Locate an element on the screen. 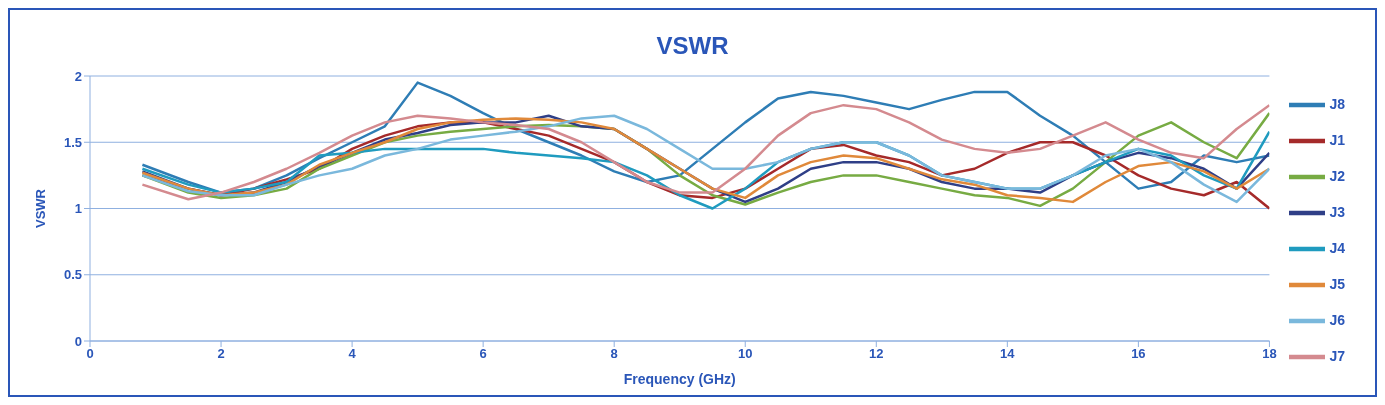  x-tick-label: 18 is located at coordinates (1269, 354).